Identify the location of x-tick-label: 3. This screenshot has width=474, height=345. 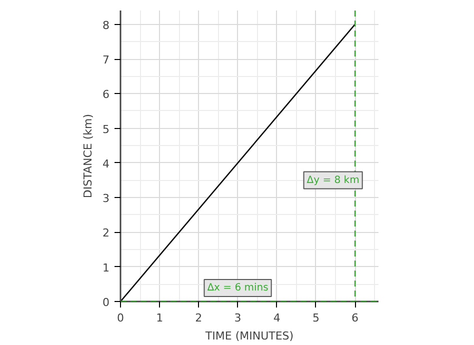
(238, 318).